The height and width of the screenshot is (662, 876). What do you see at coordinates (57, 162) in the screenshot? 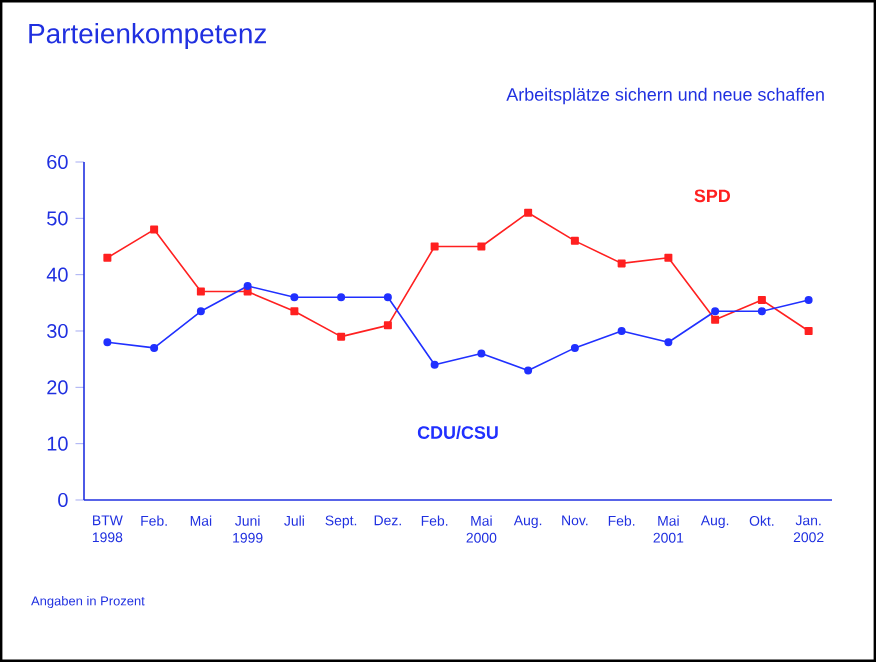
I see `y-tick-label: 60` at bounding box center [57, 162].